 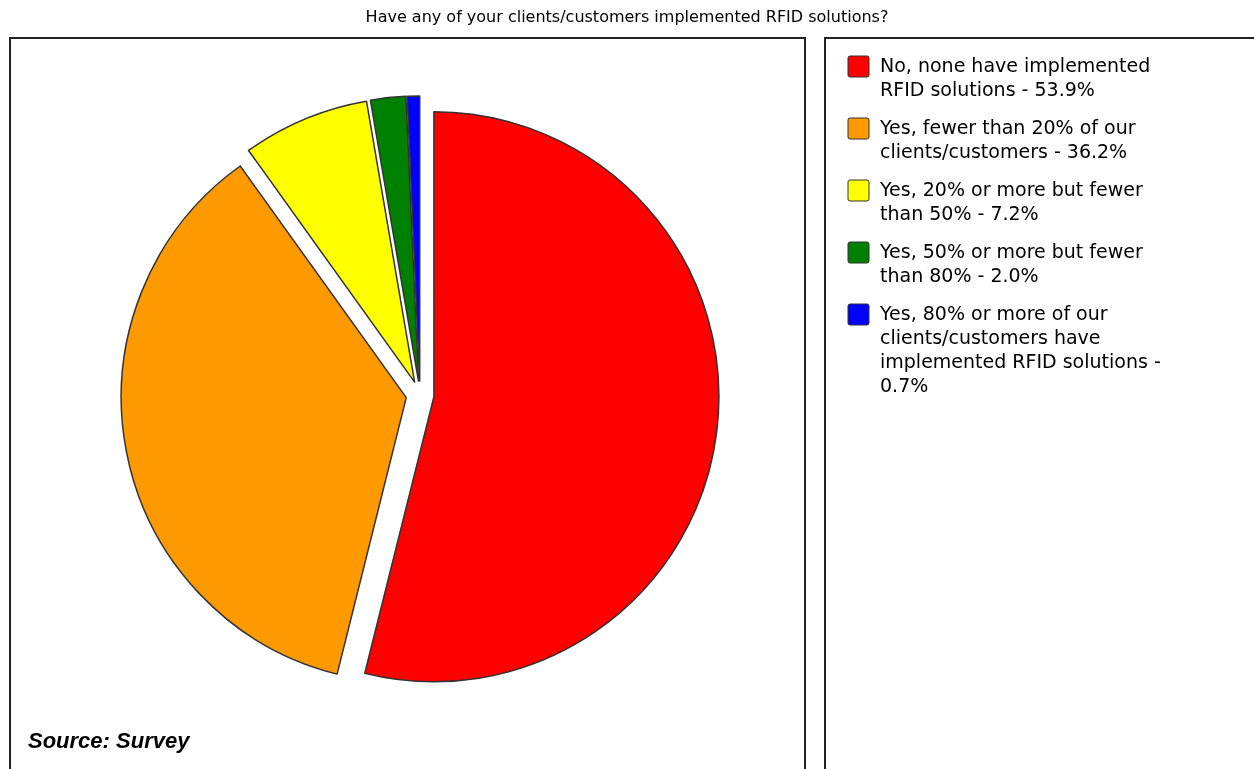 What do you see at coordinates (627, 16) in the screenshot?
I see `chart-title: Have any of your clients/customers implemented RFID solutions?` at bounding box center [627, 16].